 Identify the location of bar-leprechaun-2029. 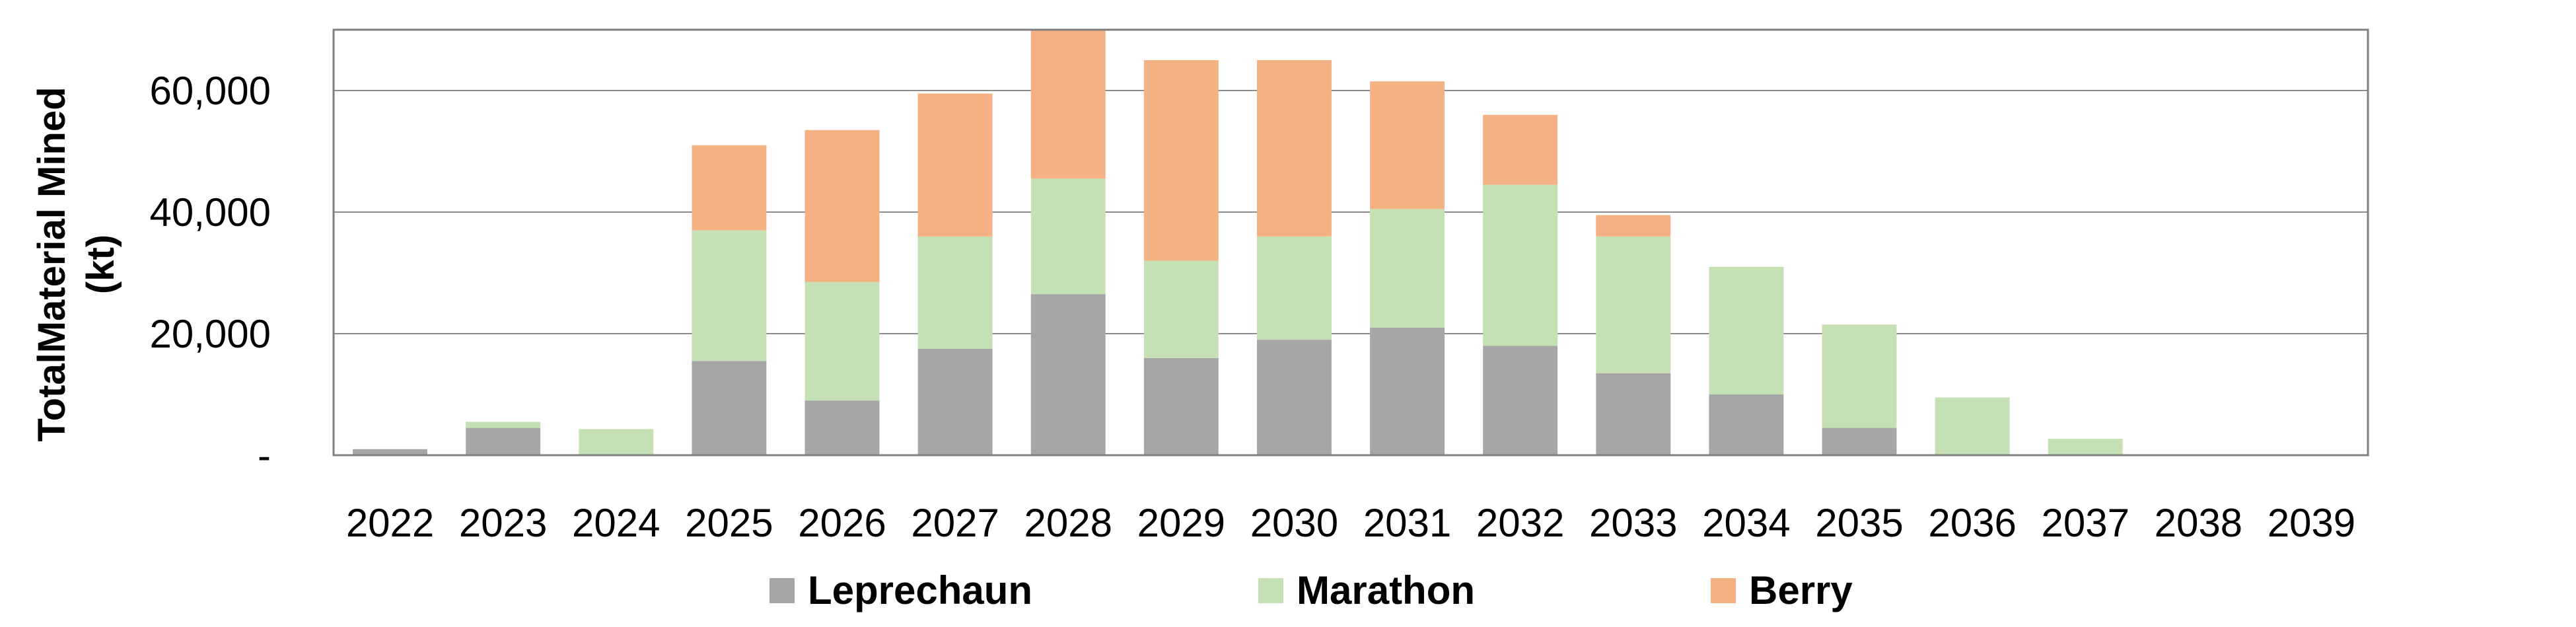
(1181, 406).